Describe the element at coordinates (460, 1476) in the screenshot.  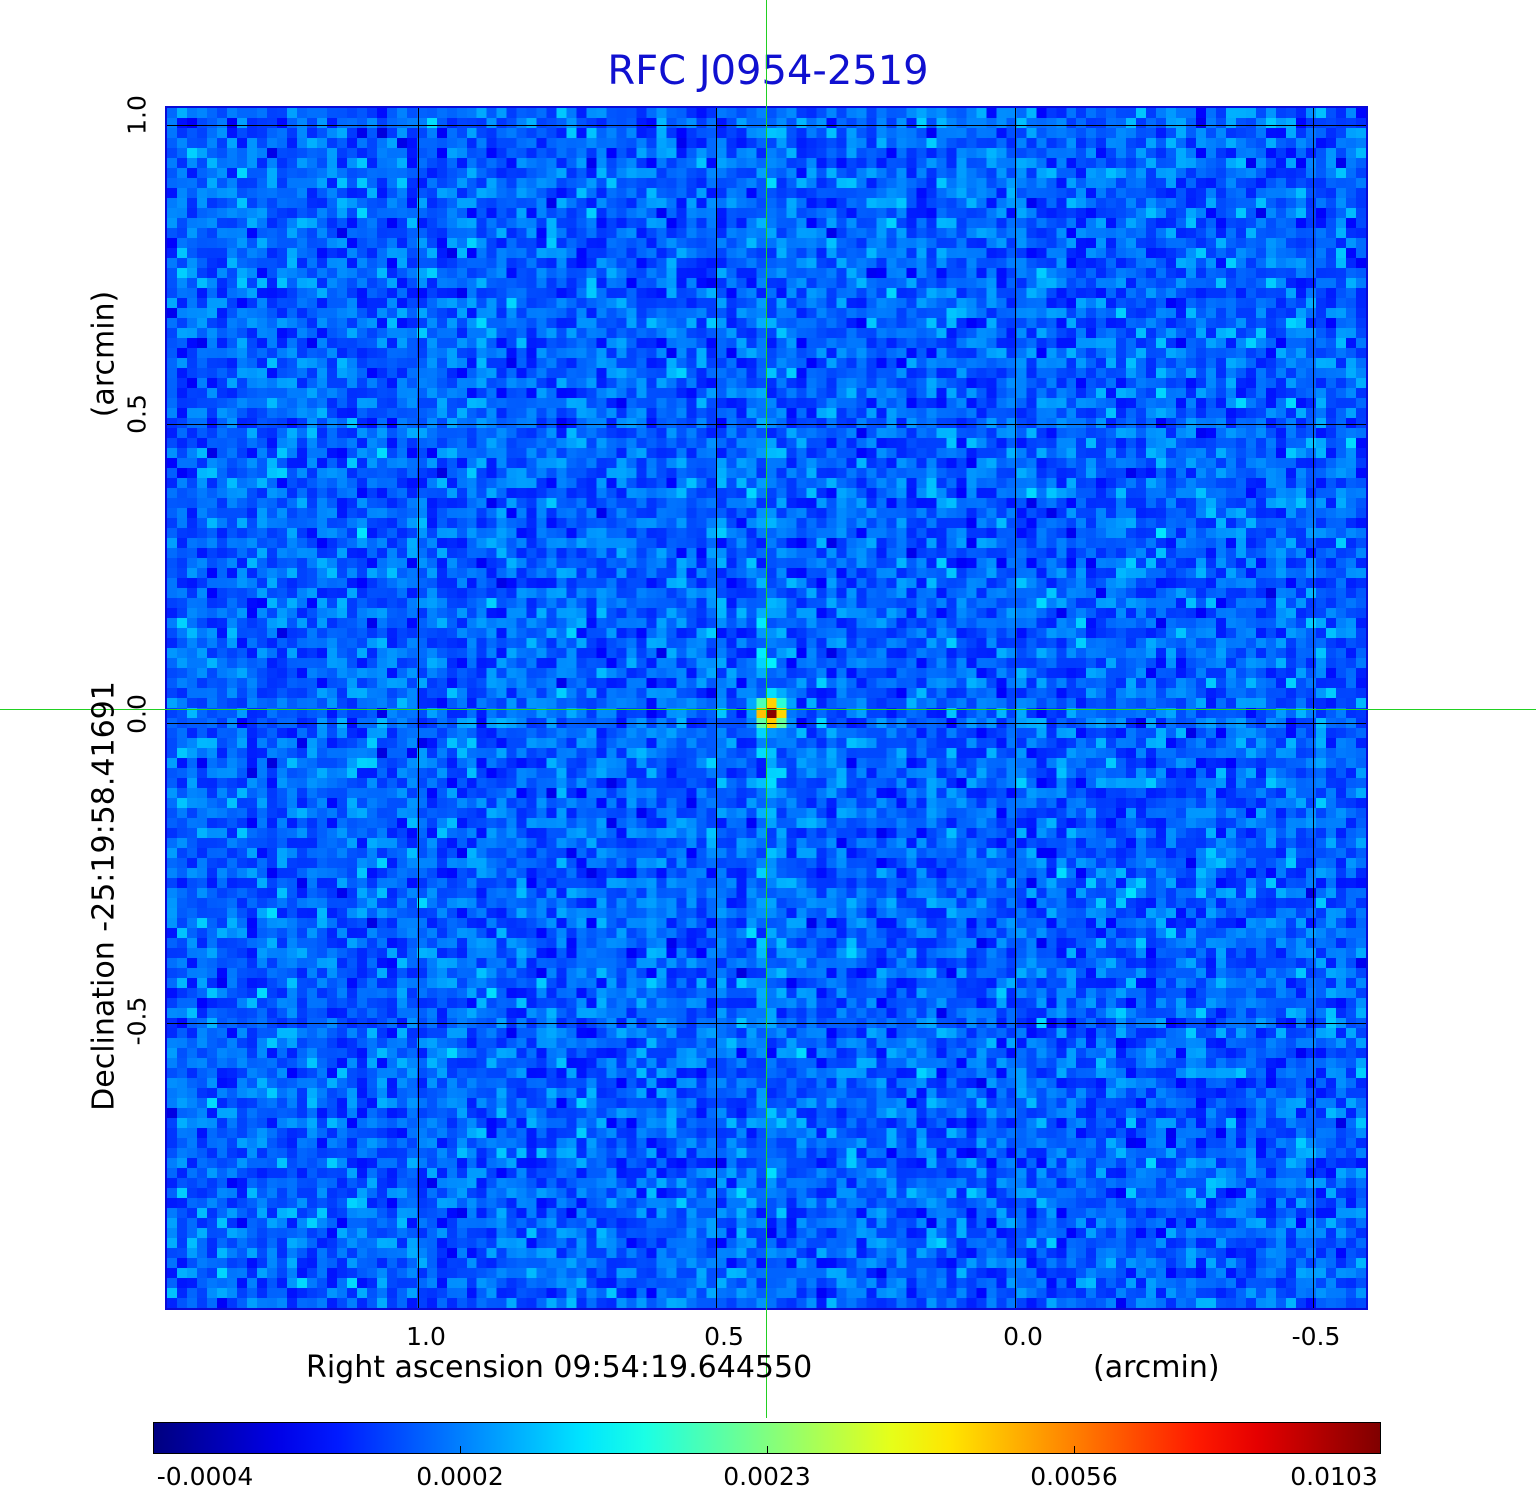
I see `colorbar-tick-label: 0.0002` at that location.